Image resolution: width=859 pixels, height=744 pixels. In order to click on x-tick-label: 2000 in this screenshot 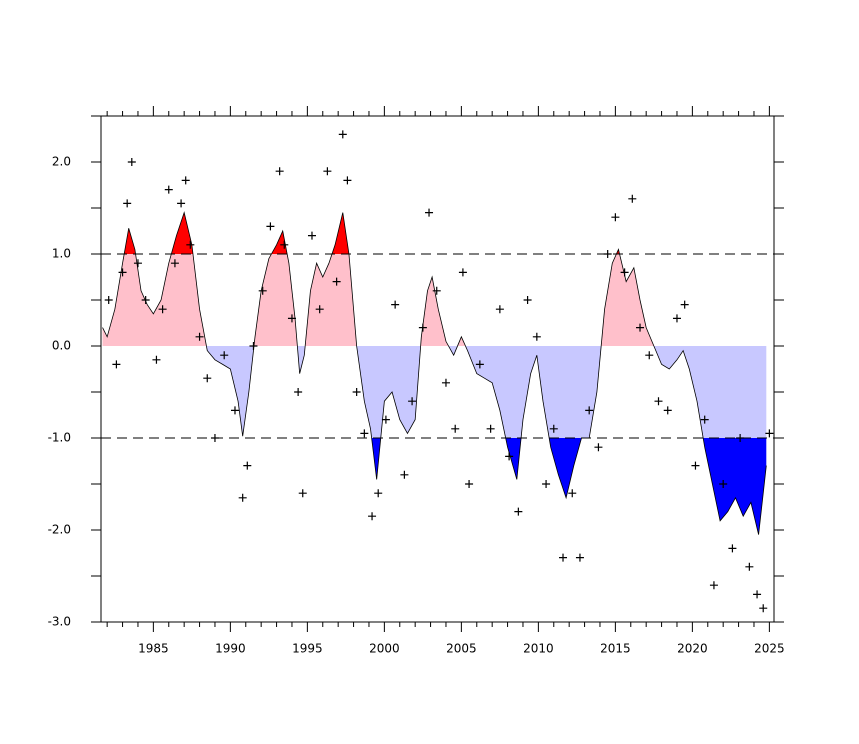, I will do `click(384, 649)`.